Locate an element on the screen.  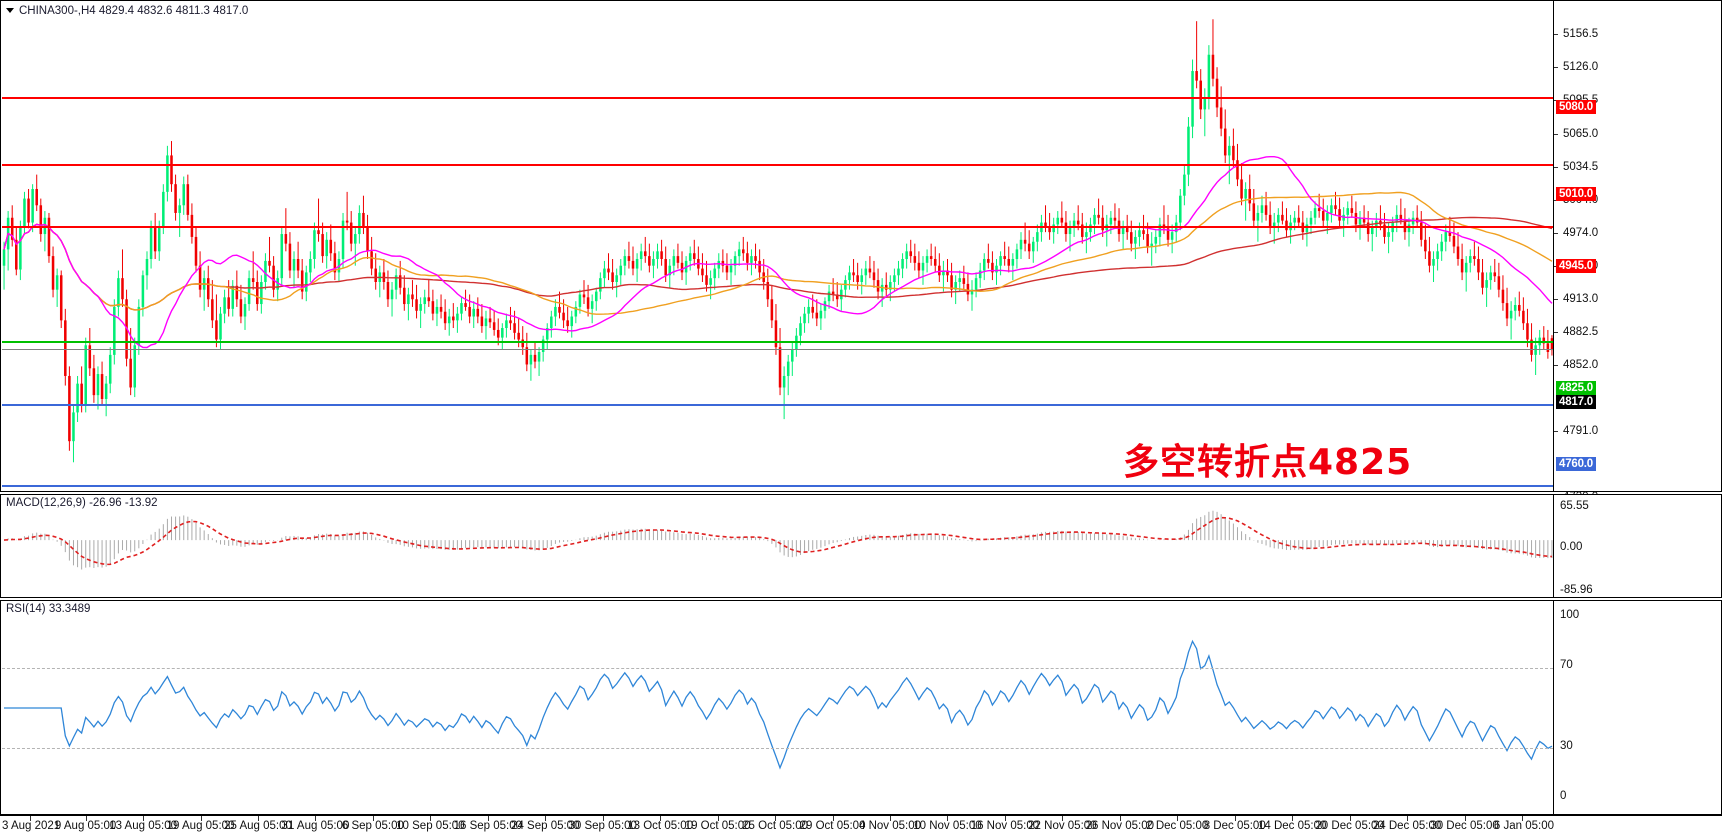
macd-tick: 65.55 is located at coordinates (1574, 506).